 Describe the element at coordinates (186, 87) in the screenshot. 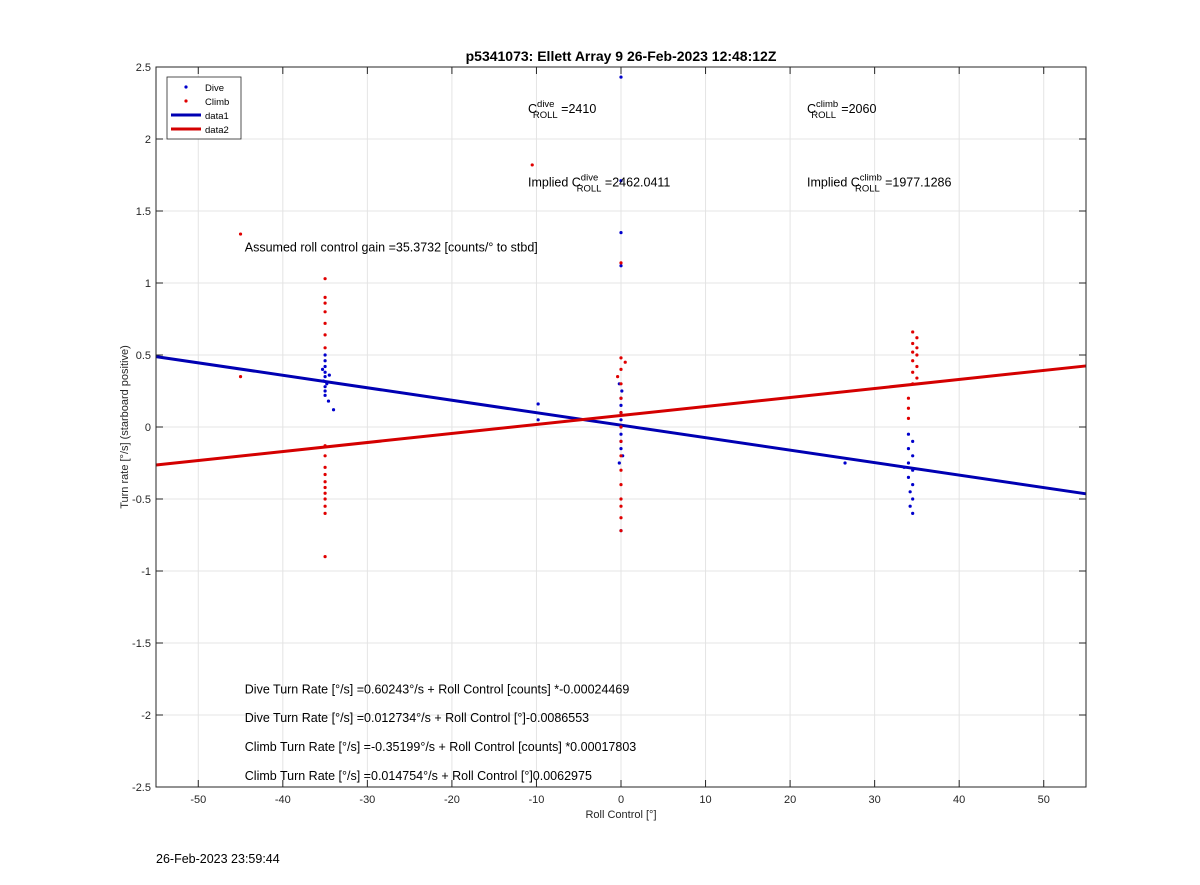

I see `legend-marker-dive` at that location.